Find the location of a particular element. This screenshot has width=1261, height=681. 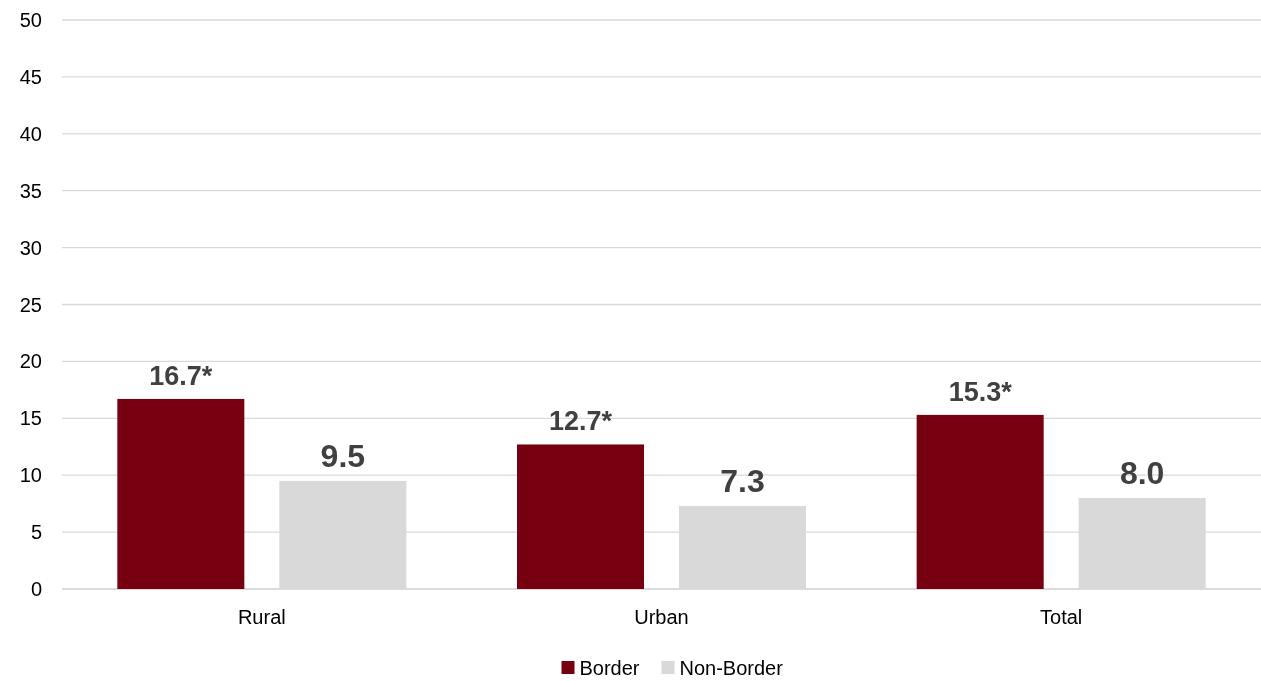

y-tick-label: 35 is located at coordinates (30, 190).